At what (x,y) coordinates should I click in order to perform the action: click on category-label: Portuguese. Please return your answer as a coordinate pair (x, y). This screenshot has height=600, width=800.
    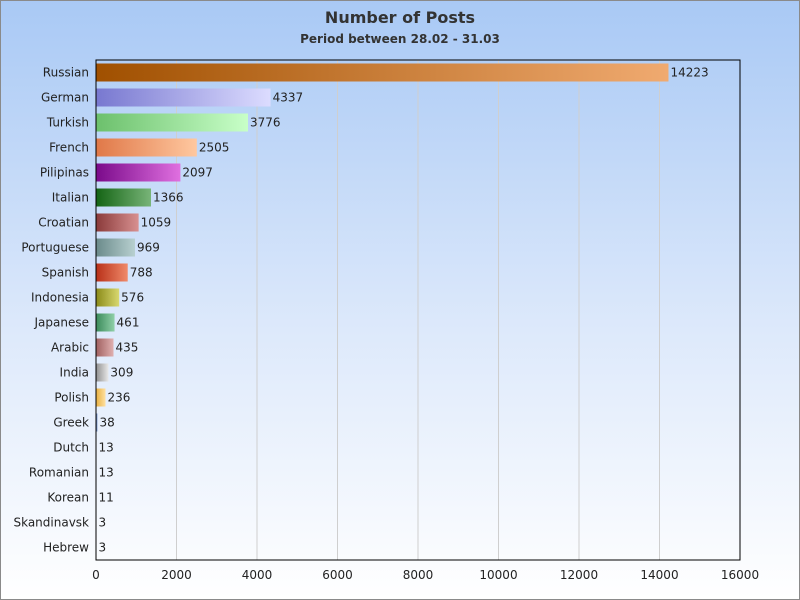
    Looking at the image, I should click on (55, 248).